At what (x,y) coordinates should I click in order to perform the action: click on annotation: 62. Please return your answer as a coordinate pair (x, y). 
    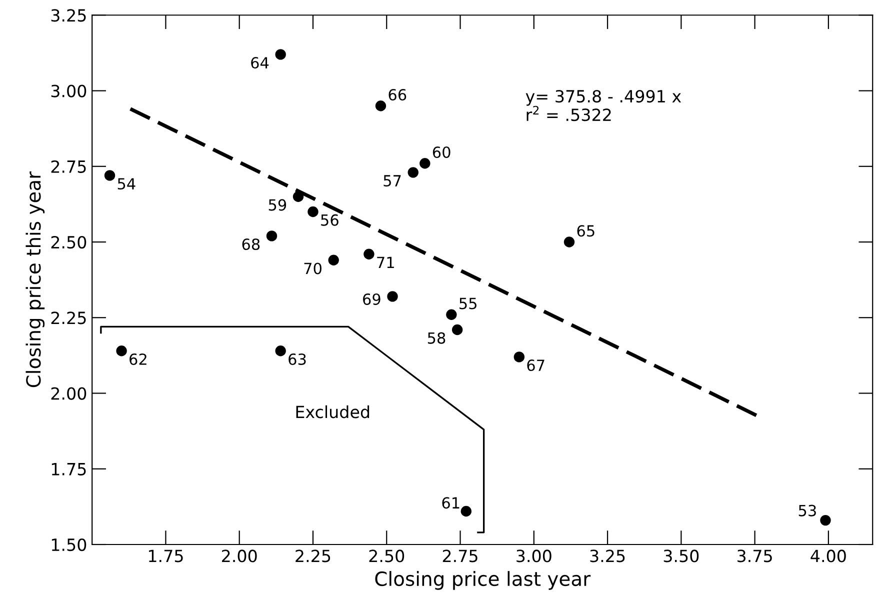
    Looking at the image, I should click on (138, 359).